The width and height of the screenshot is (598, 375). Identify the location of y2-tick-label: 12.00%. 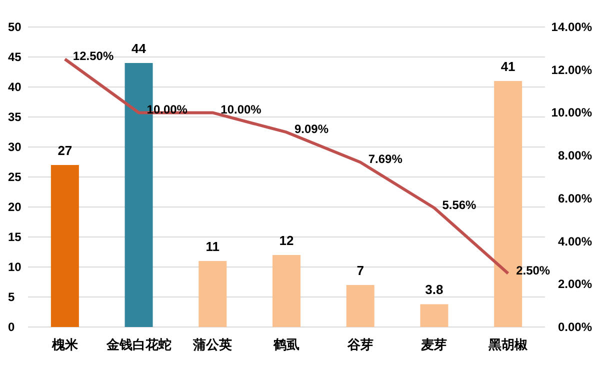
(571, 69).